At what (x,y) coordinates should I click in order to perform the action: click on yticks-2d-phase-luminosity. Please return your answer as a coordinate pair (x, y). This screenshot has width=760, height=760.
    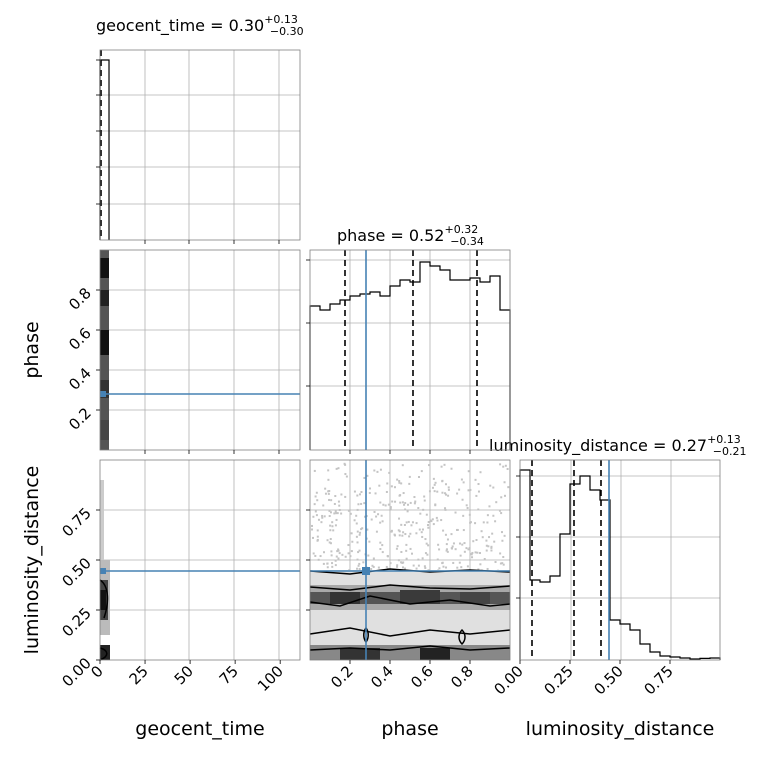
    Looking at the image, I should click on (308, 560).